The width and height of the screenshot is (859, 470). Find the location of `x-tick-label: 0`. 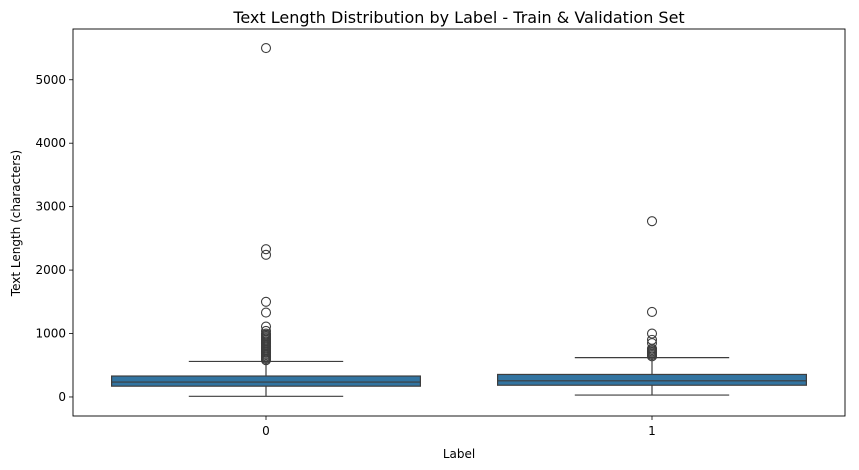

x-tick-label: 0 is located at coordinates (266, 431).